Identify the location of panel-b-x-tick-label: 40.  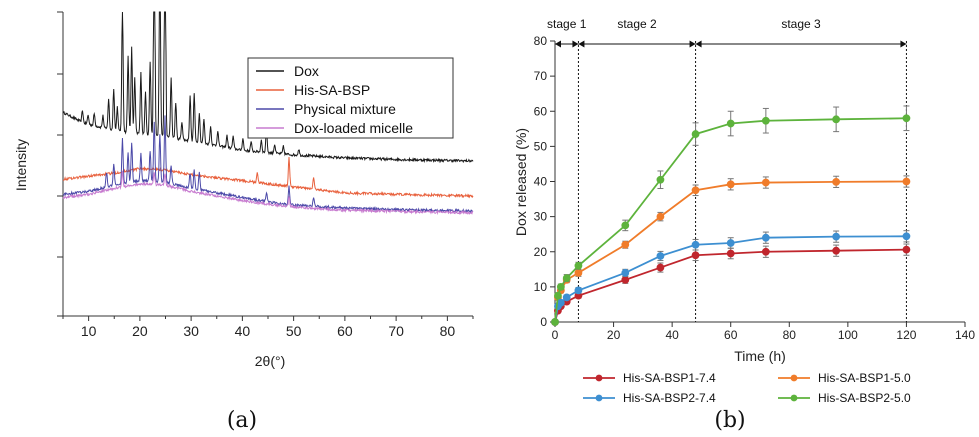
(672, 335).